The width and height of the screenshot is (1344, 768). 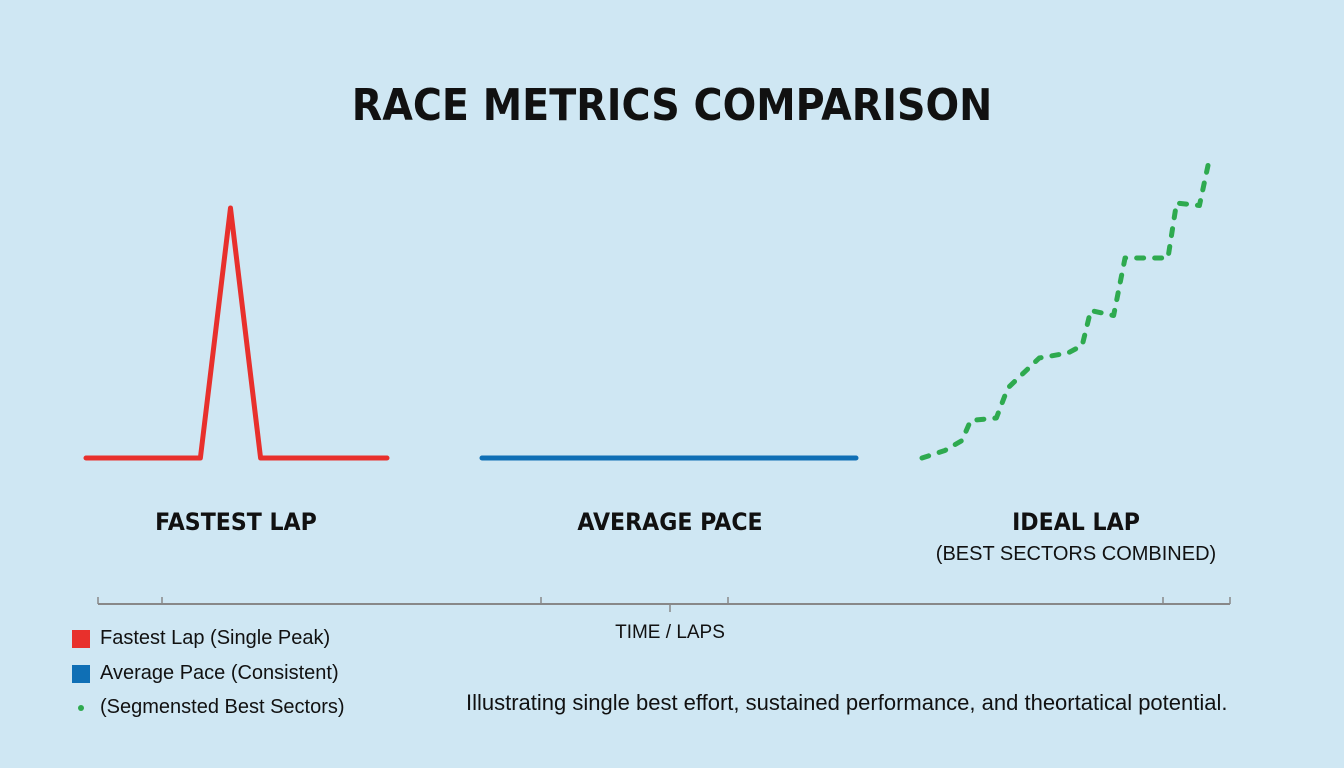 What do you see at coordinates (664, 604) in the screenshot?
I see `x-axis-ticks` at bounding box center [664, 604].